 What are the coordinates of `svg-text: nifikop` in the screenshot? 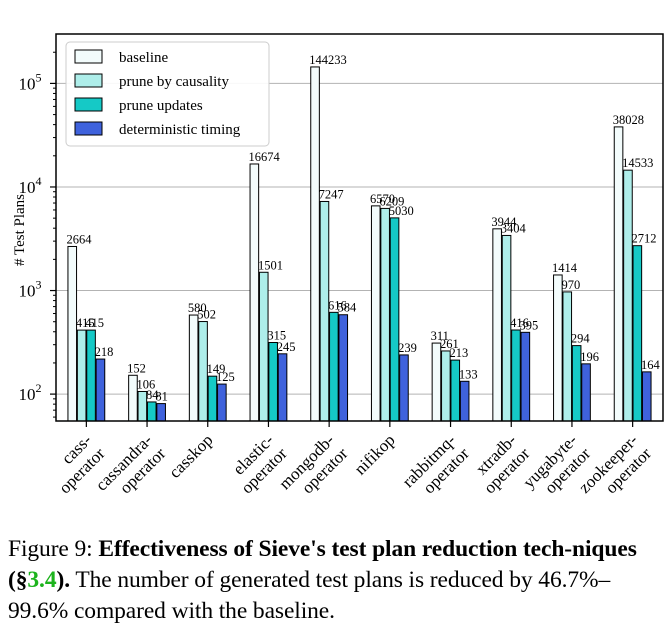 It's located at (375, 454).